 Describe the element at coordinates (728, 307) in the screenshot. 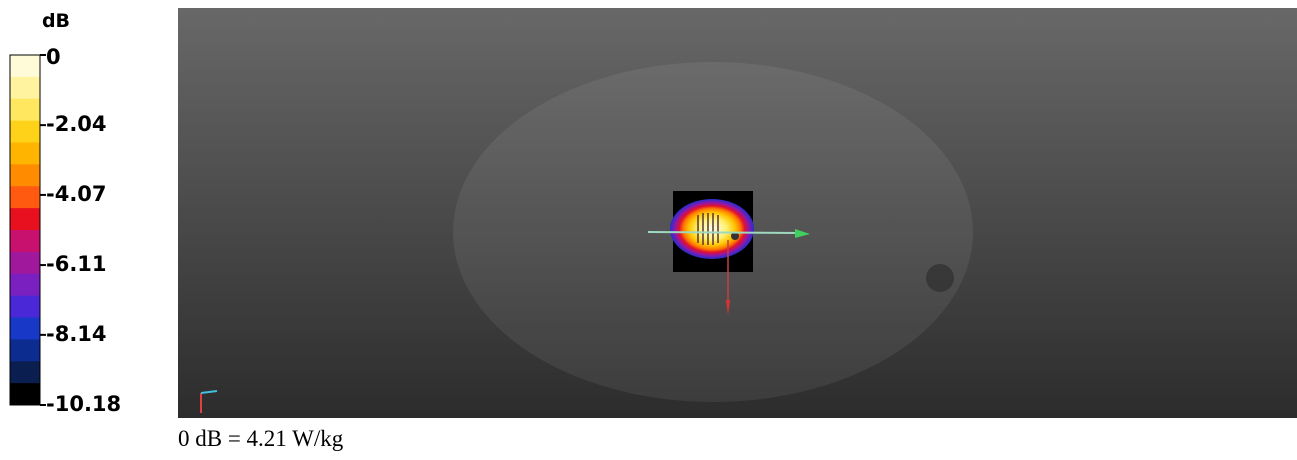

I see `z-arrow` at that location.